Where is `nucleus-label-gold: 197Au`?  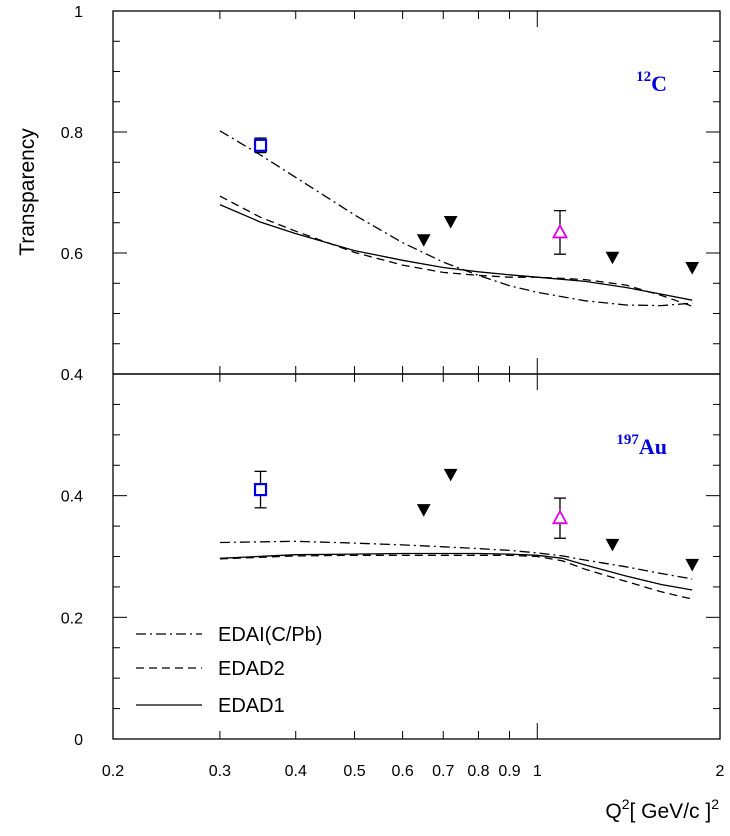 nucleus-label-gold: 197Au is located at coordinates (641, 445).